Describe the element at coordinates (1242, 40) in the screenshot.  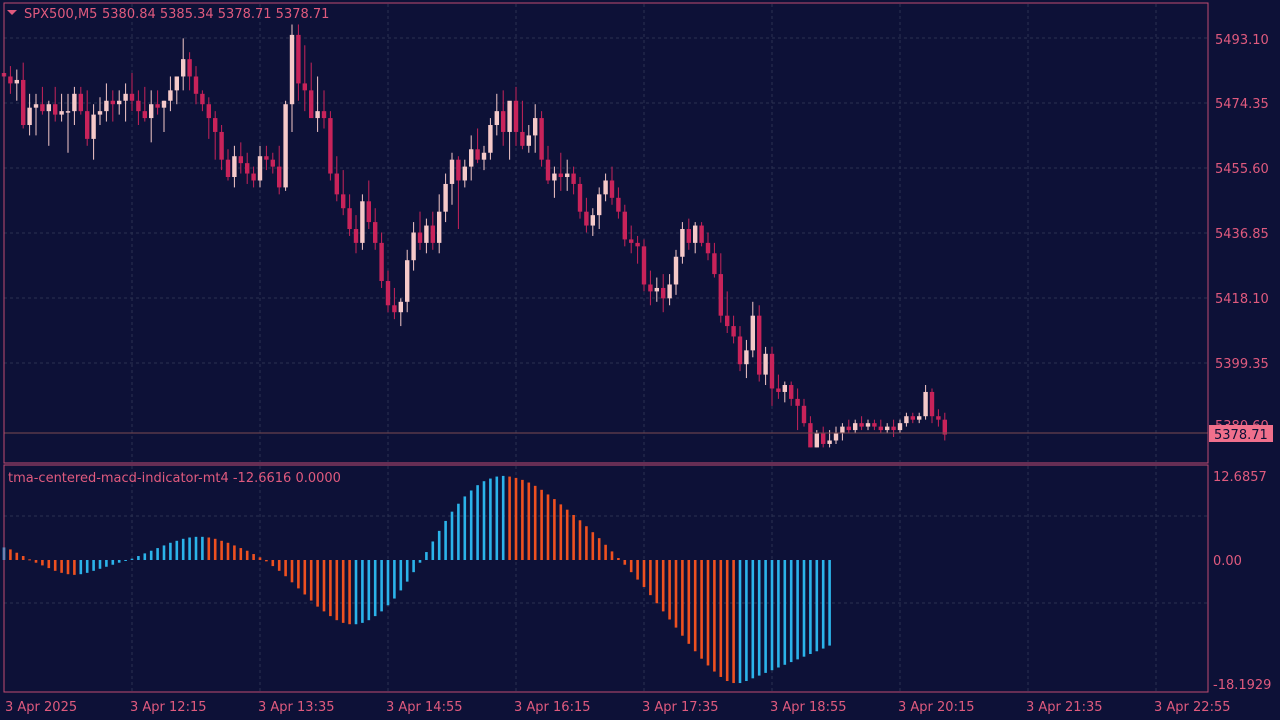
I see `price-tick-label: 5493.10` at that location.